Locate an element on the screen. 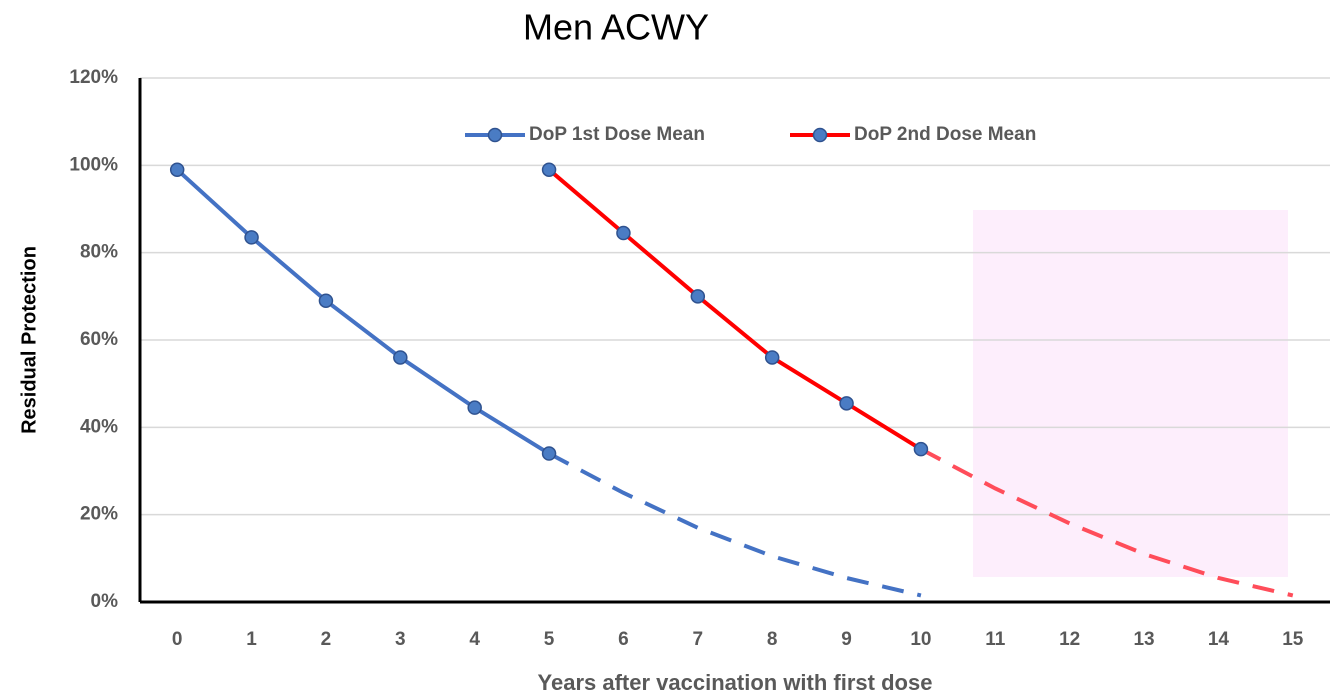 This screenshot has width=1332, height=697. x-tick-label: 3 is located at coordinates (400, 639).